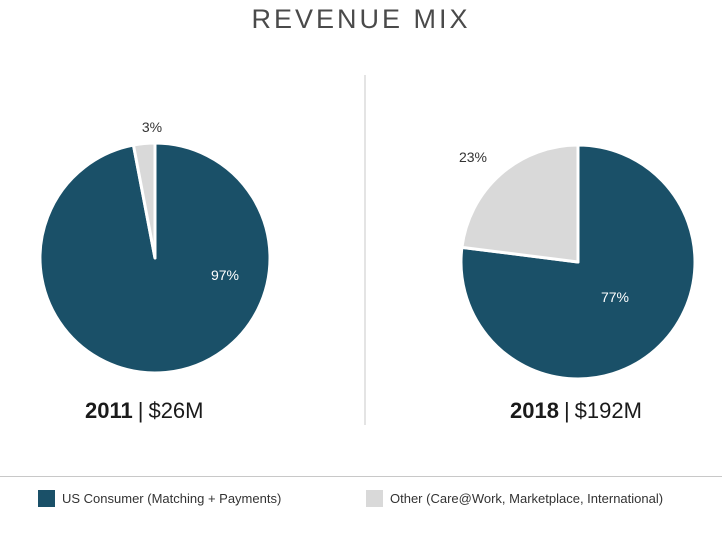  What do you see at coordinates (361, 476) in the screenshot?
I see `legend-divider` at bounding box center [361, 476].